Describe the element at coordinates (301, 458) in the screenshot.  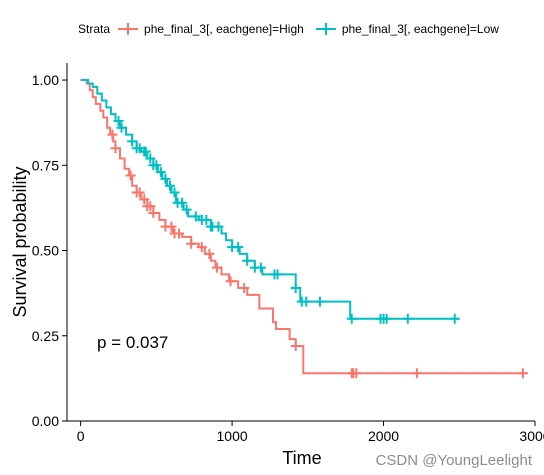
I see `x-axis-label: Time` at that location.